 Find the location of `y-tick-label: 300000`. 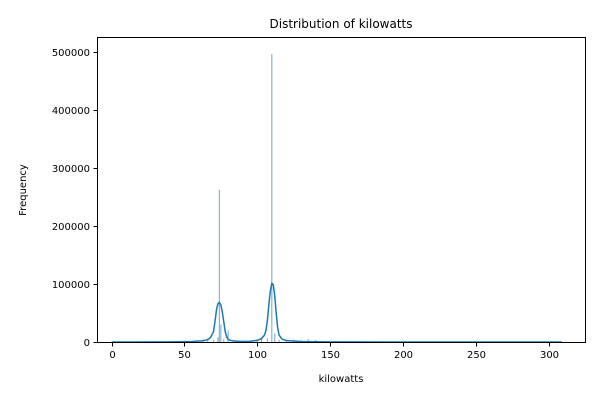

y-tick-label: 300000 is located at coordinates (71, 169).